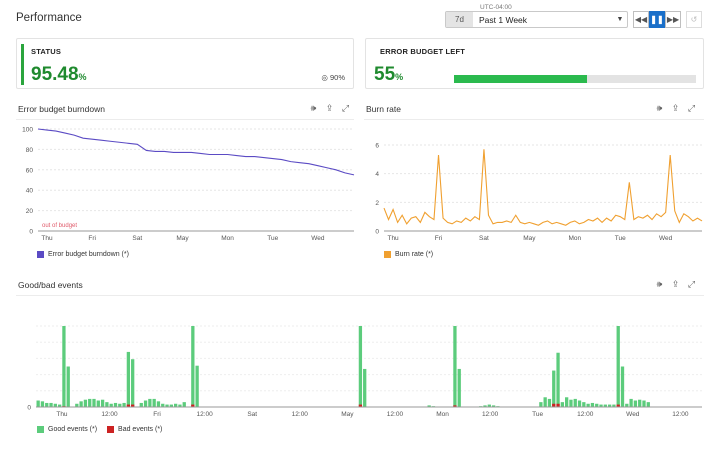 The image size is (720, 449). Describe the element at coordinates (439, 238) in the screenshot. I see `x-tick-label: Fri` at that location.